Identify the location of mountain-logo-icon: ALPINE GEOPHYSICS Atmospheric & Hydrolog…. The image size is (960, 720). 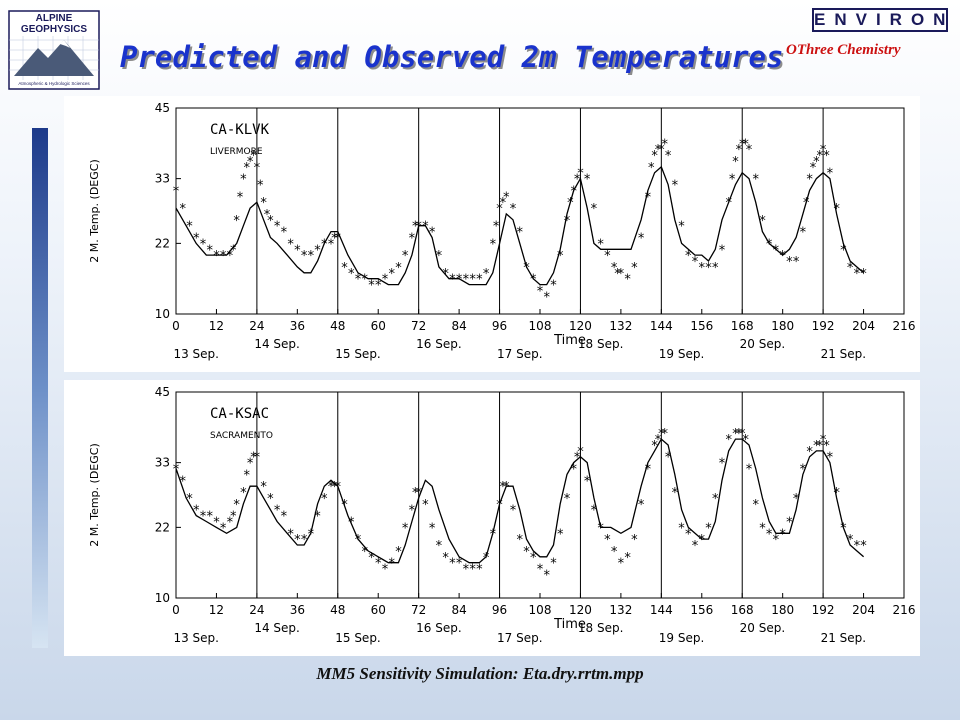
(54, 50).